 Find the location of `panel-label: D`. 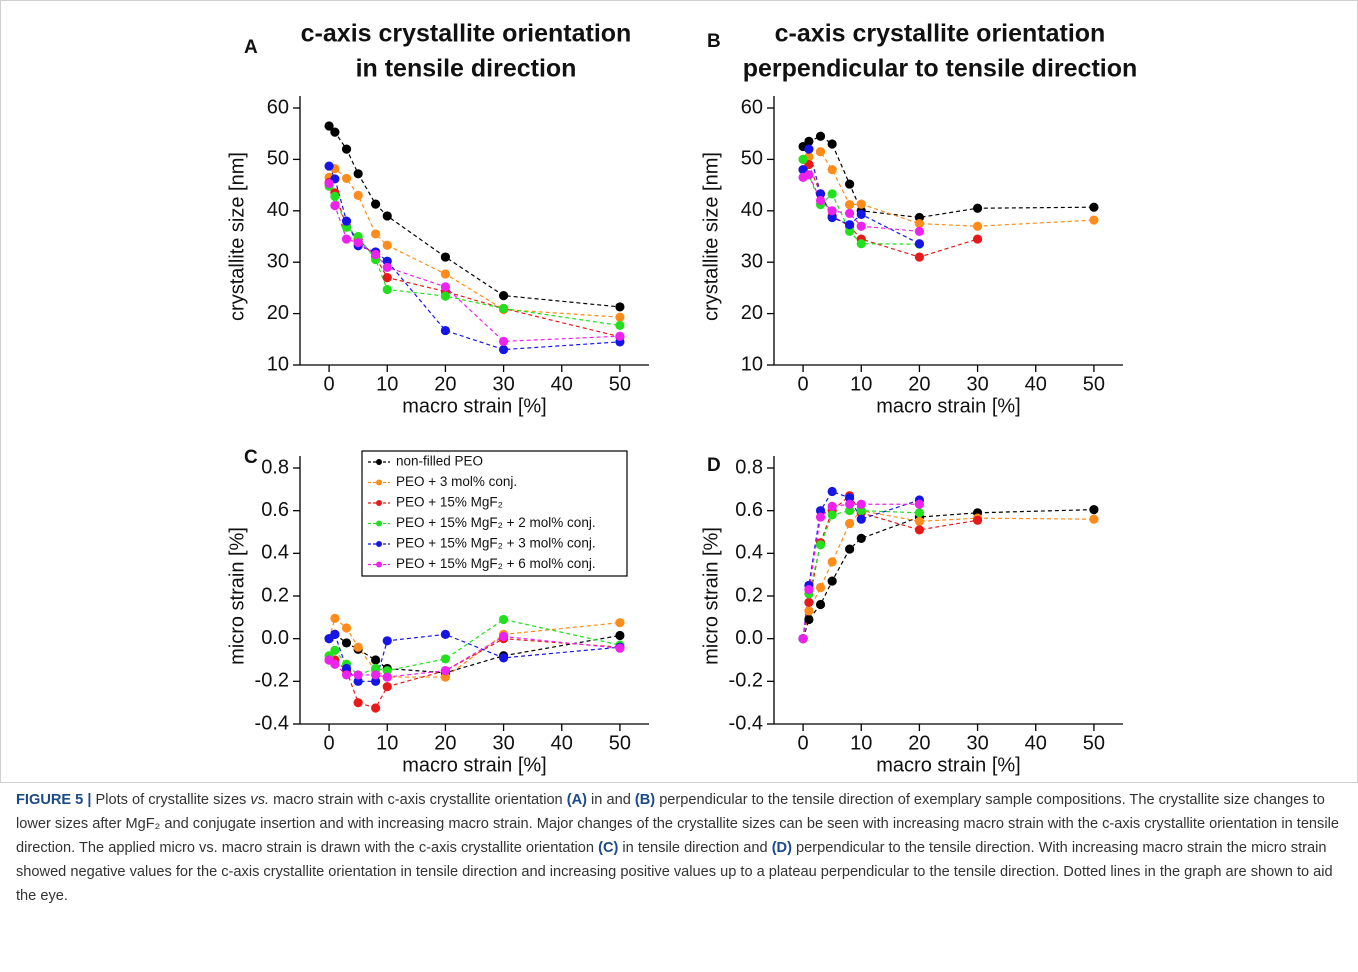

panel-label: D is located at coordinates (714, 465).